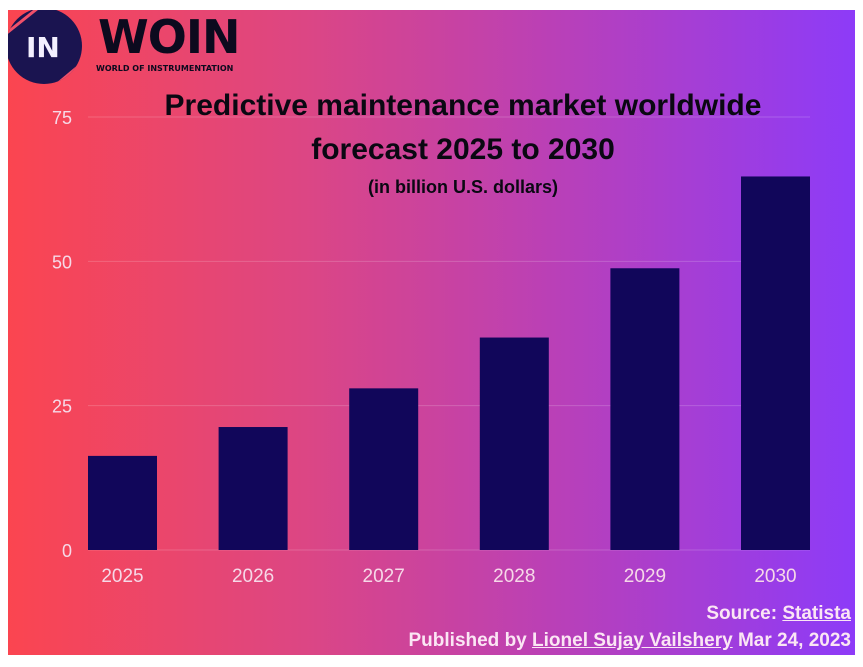  I want to click on bar-2029, so click(645, 409).